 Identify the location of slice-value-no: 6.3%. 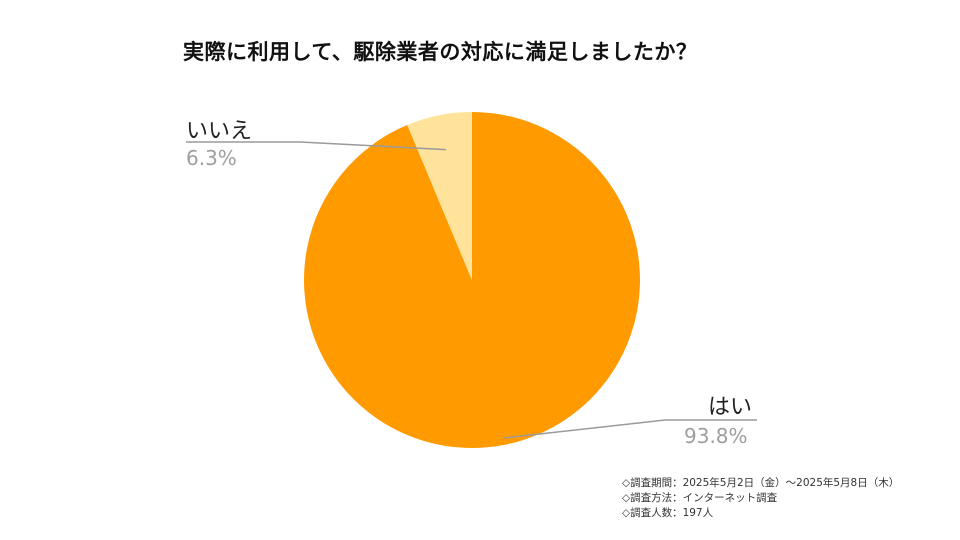
(211, 158).